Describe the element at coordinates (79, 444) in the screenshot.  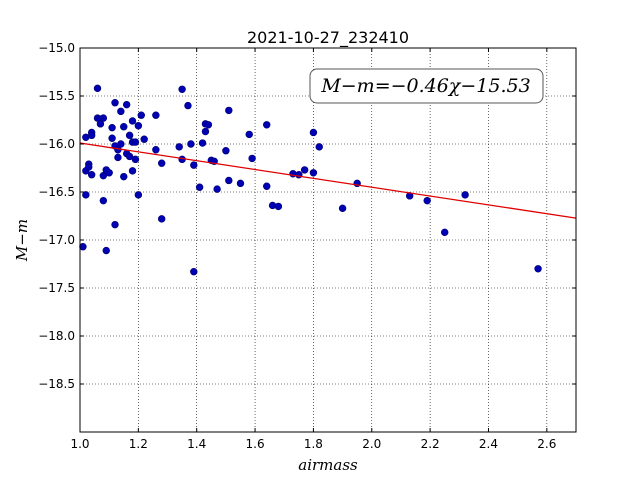
I see `x-tick-label: 1.0` at that location.